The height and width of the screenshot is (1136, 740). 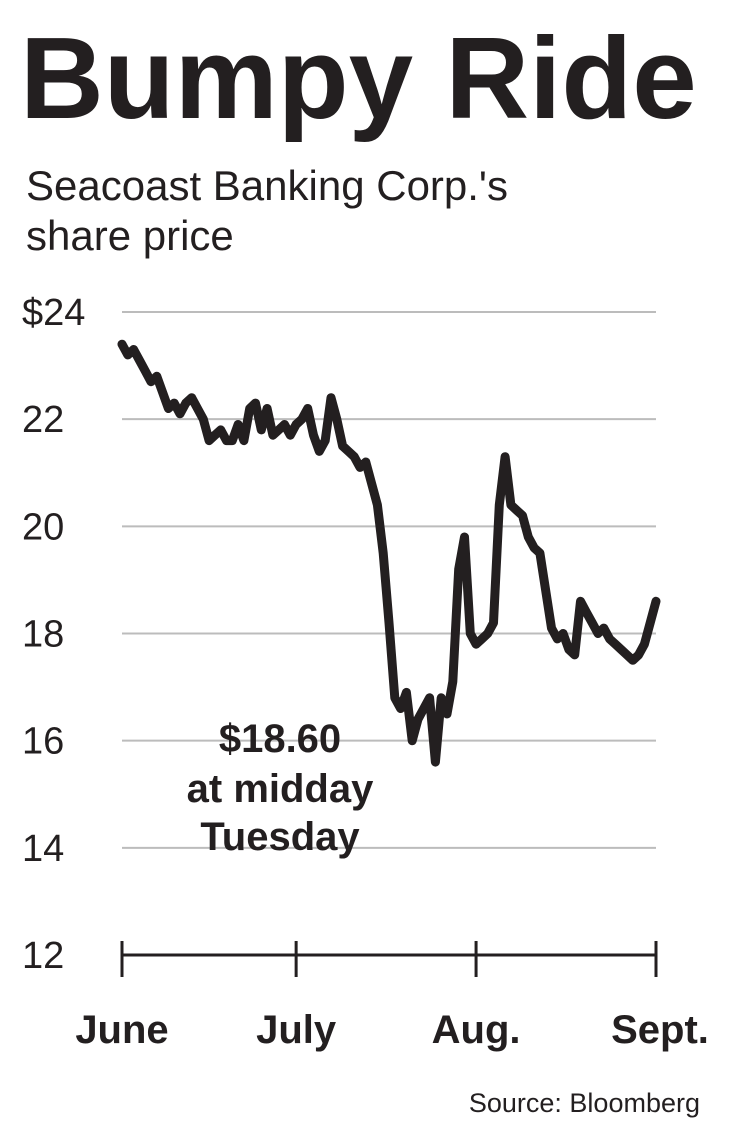 I want to click on price-annotation-value: $18.60, so click(x=280, y=739).